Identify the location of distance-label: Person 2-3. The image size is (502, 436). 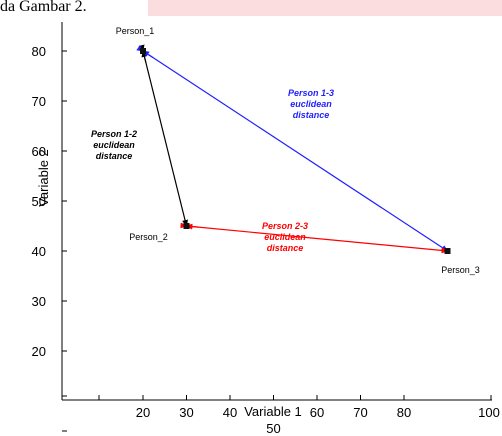
(285, 226).